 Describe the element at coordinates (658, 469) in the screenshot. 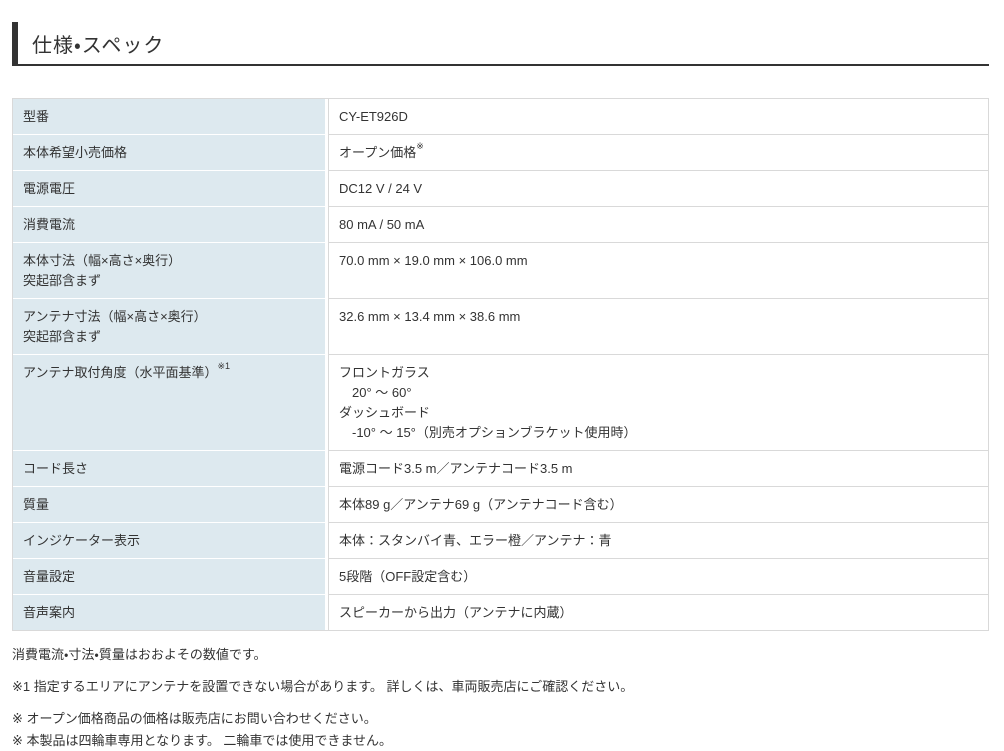

I see `spec-value-cell: 電源コード3.5 m／アンテナコード3.5 m` at that location.